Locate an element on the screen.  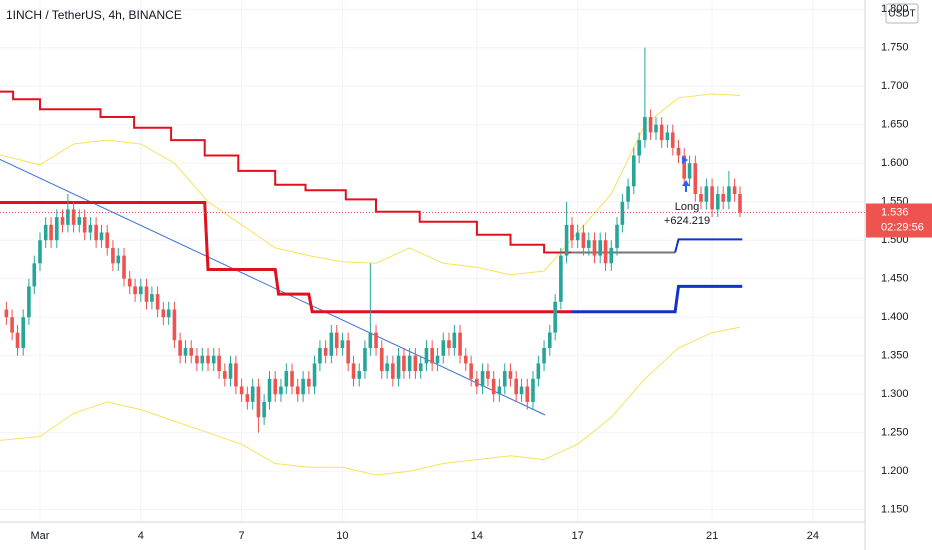
long-arrow is located at coordinates (686, 186).